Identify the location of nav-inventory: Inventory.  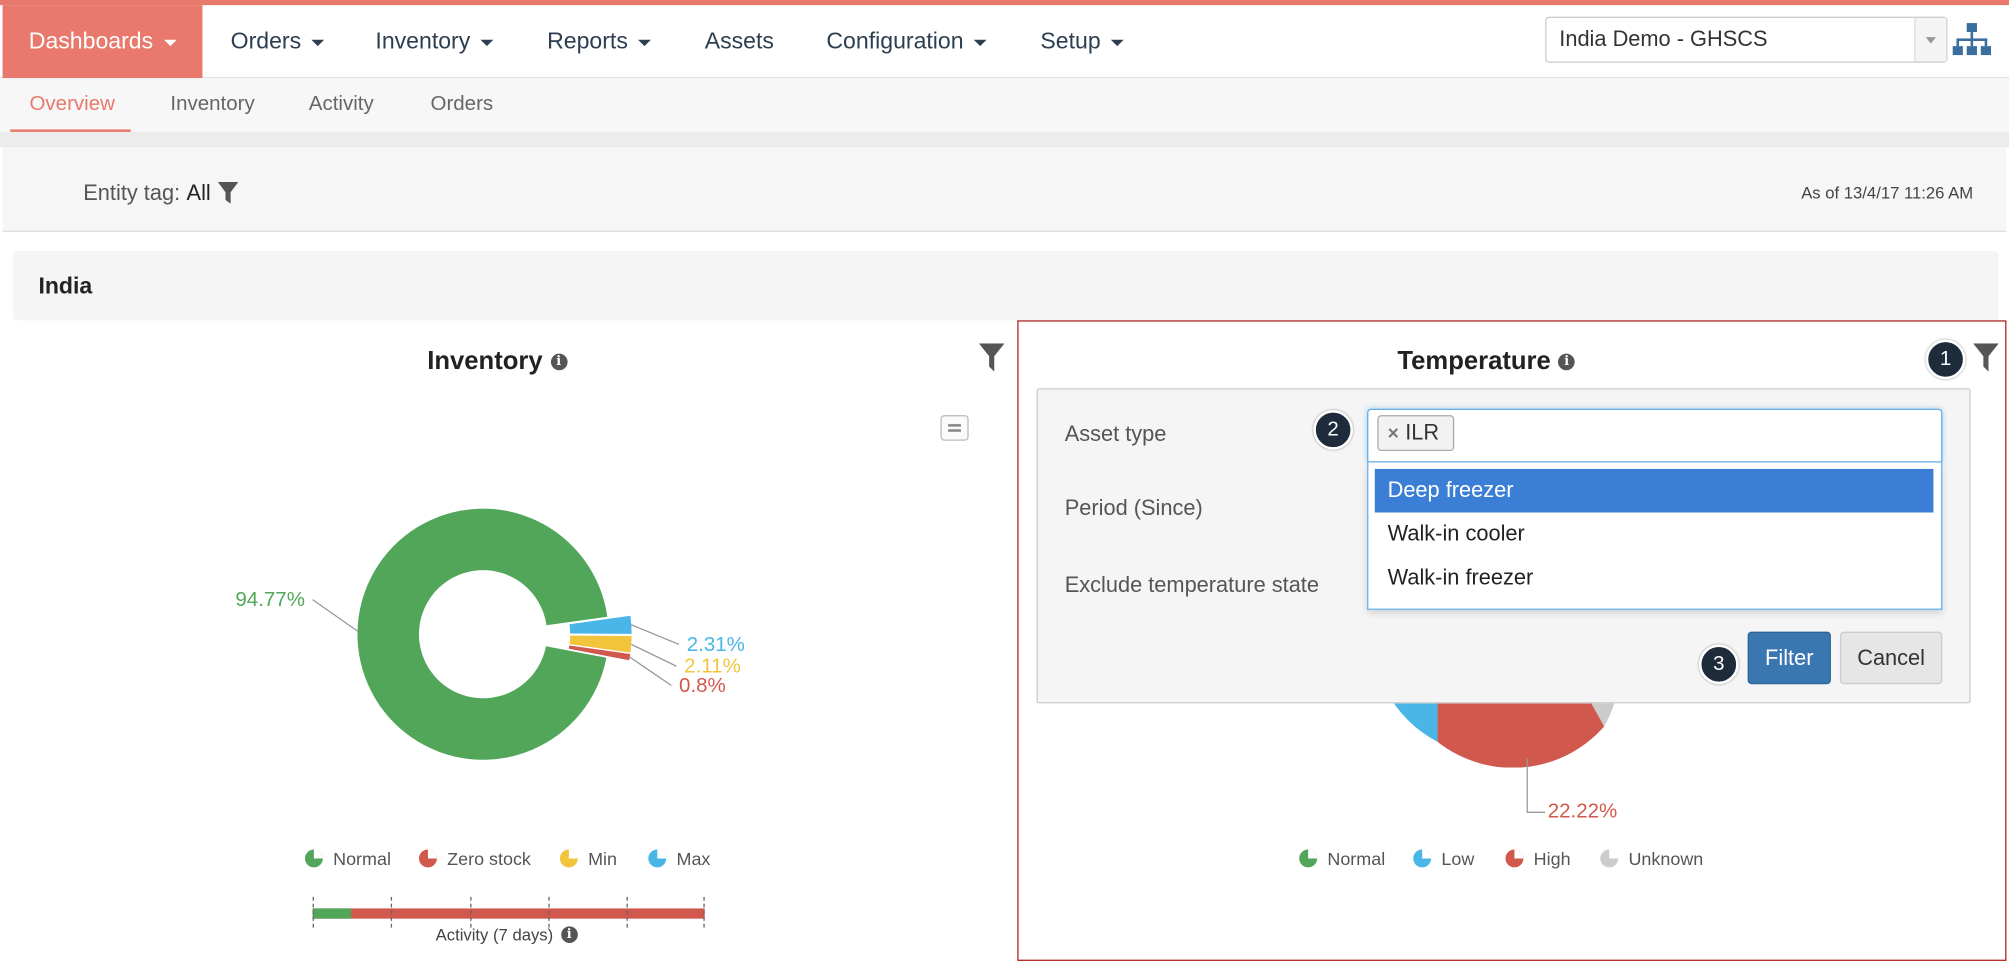
(434, 41).